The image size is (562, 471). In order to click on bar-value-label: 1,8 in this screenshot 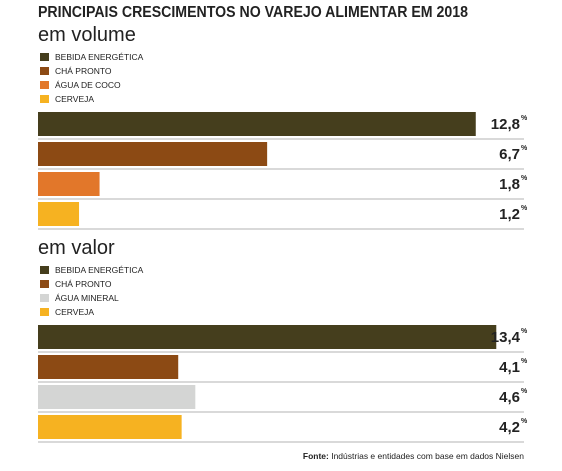, I will do `click(509, 184)`.